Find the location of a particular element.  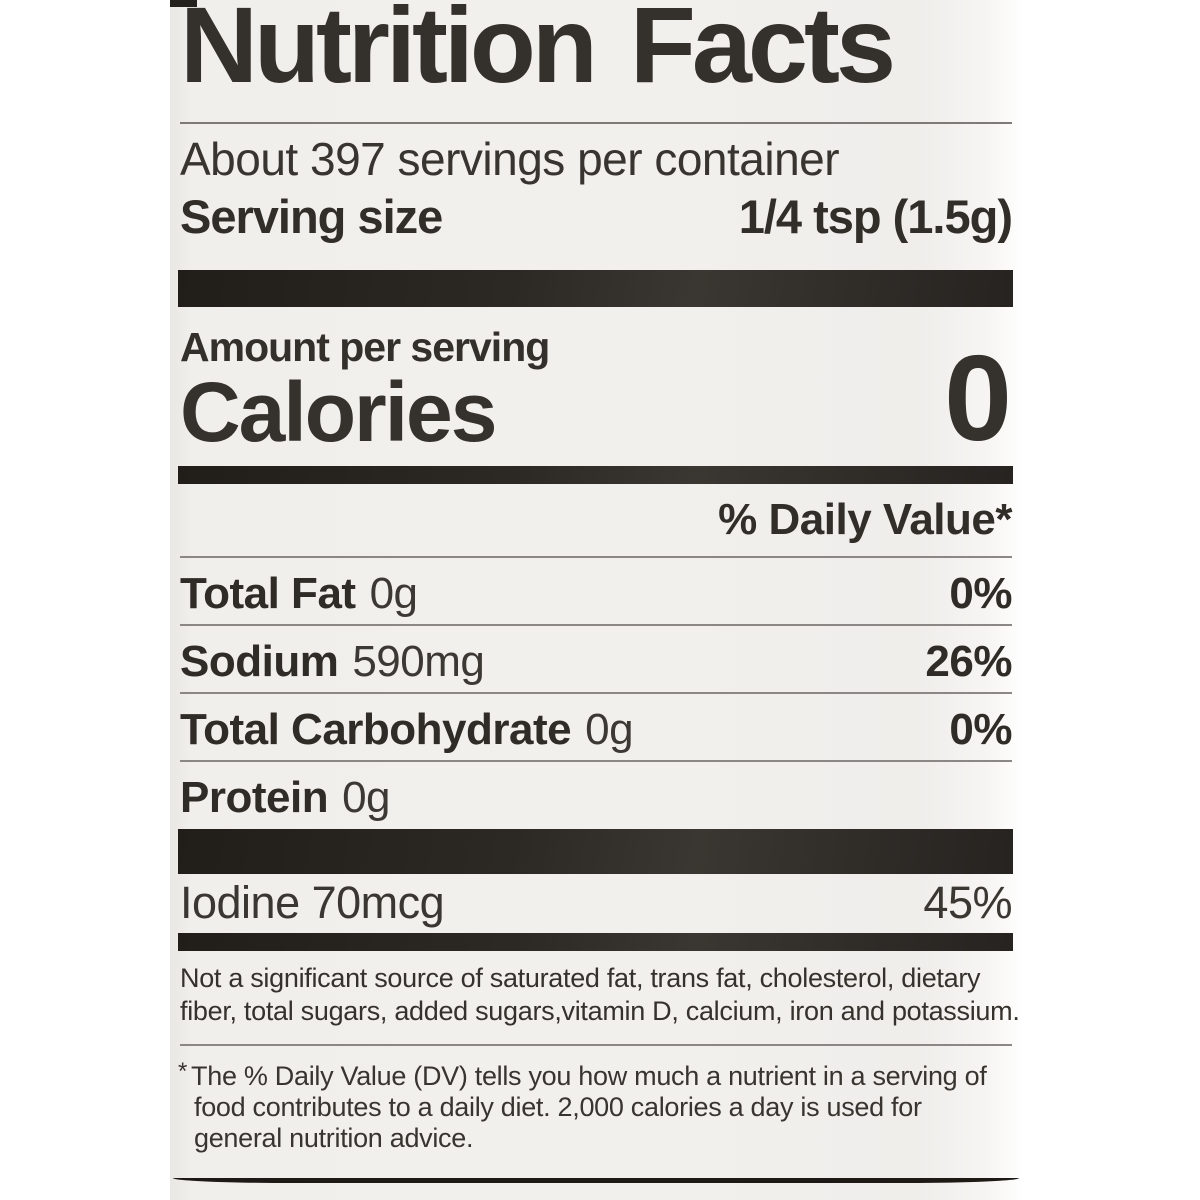

nutrient-name: Total Carbohydrate is located at coordinates (376, 729).